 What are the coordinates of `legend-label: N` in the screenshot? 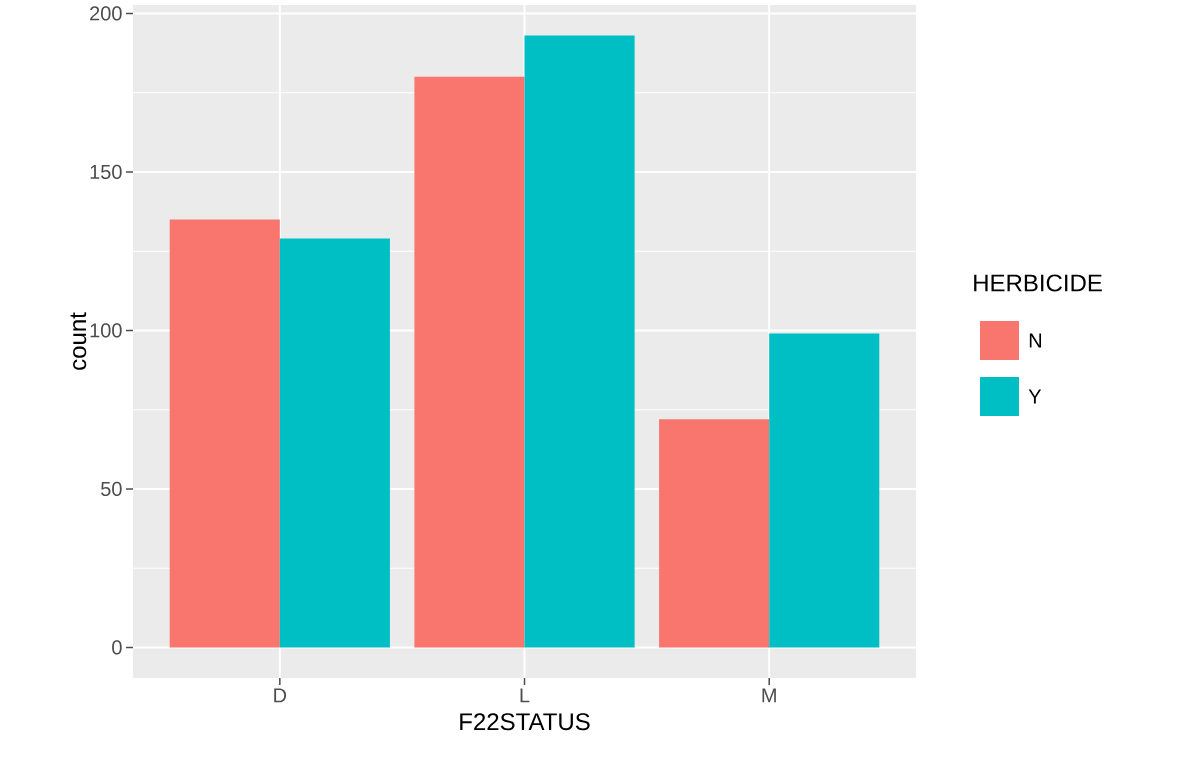 It's located at (1035, 340).